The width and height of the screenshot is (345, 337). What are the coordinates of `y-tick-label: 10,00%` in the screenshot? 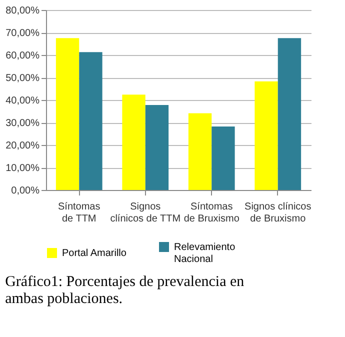 It's located at (23, 168).